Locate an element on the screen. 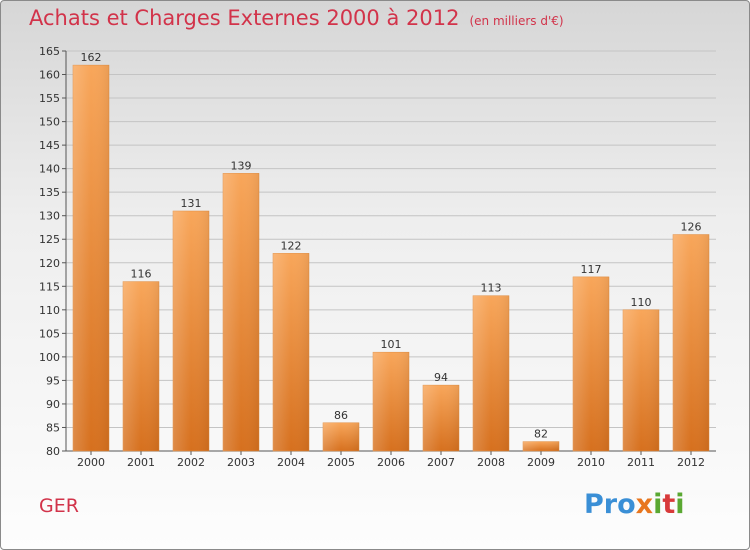 The height and width of the screenshot is (550, 750). x-tick-label: 2012 is located at coordinates (691, 462).